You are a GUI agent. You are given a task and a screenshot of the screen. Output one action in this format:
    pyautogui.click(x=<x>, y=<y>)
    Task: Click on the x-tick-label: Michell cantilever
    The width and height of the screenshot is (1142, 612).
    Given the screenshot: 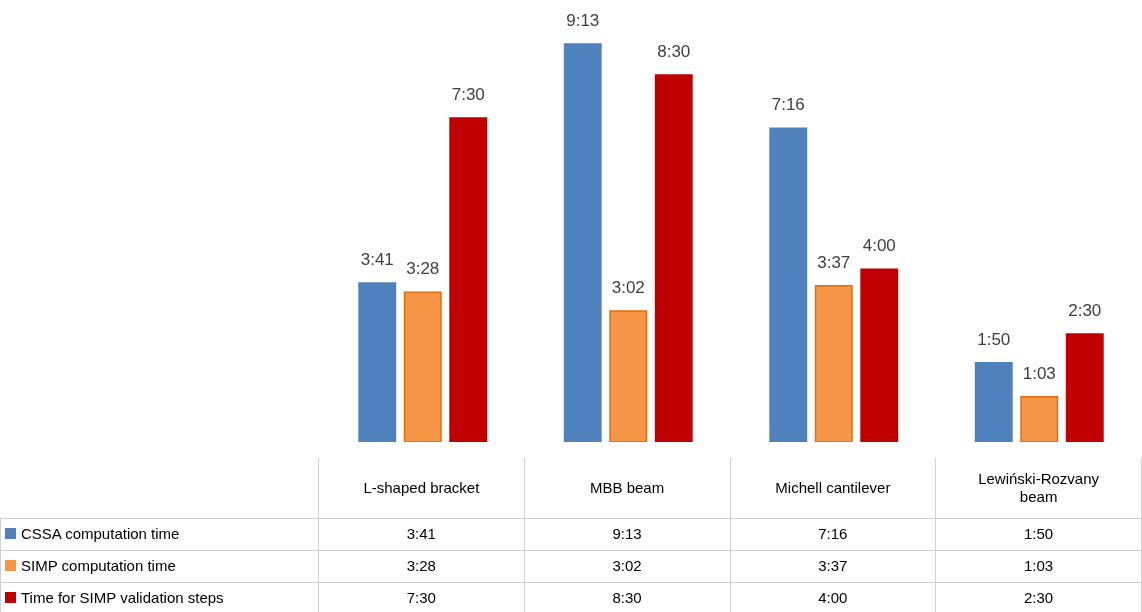 What is the action you would take?
    pyautogui.click(x=833, y=488)
    